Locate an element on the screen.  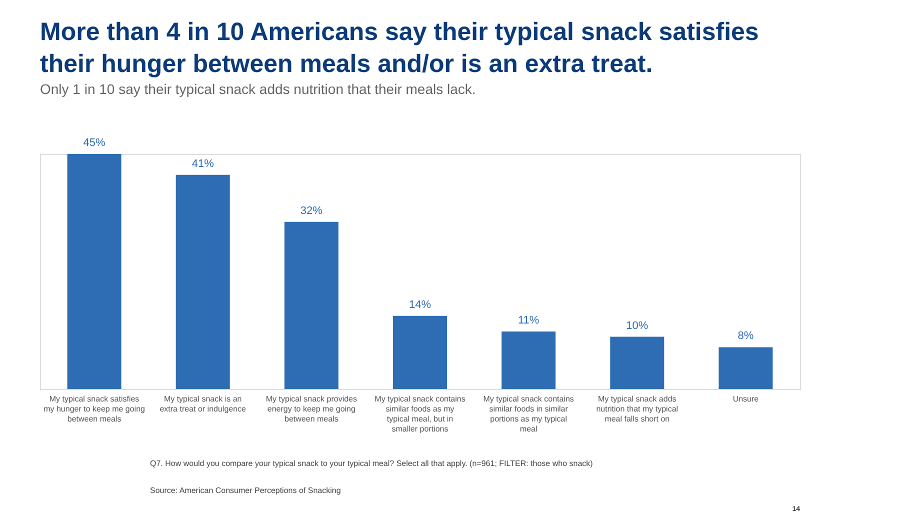
data-label: 10% is located at coordinates (637, 326).